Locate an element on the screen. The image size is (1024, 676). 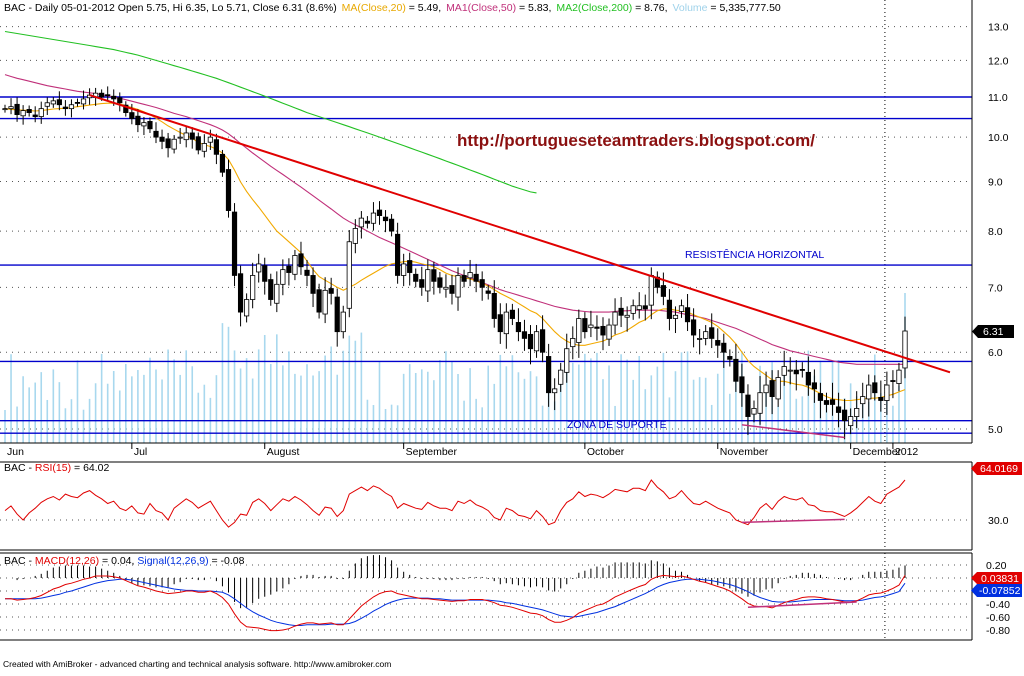
signal-line is located at coordinates (455, 602).